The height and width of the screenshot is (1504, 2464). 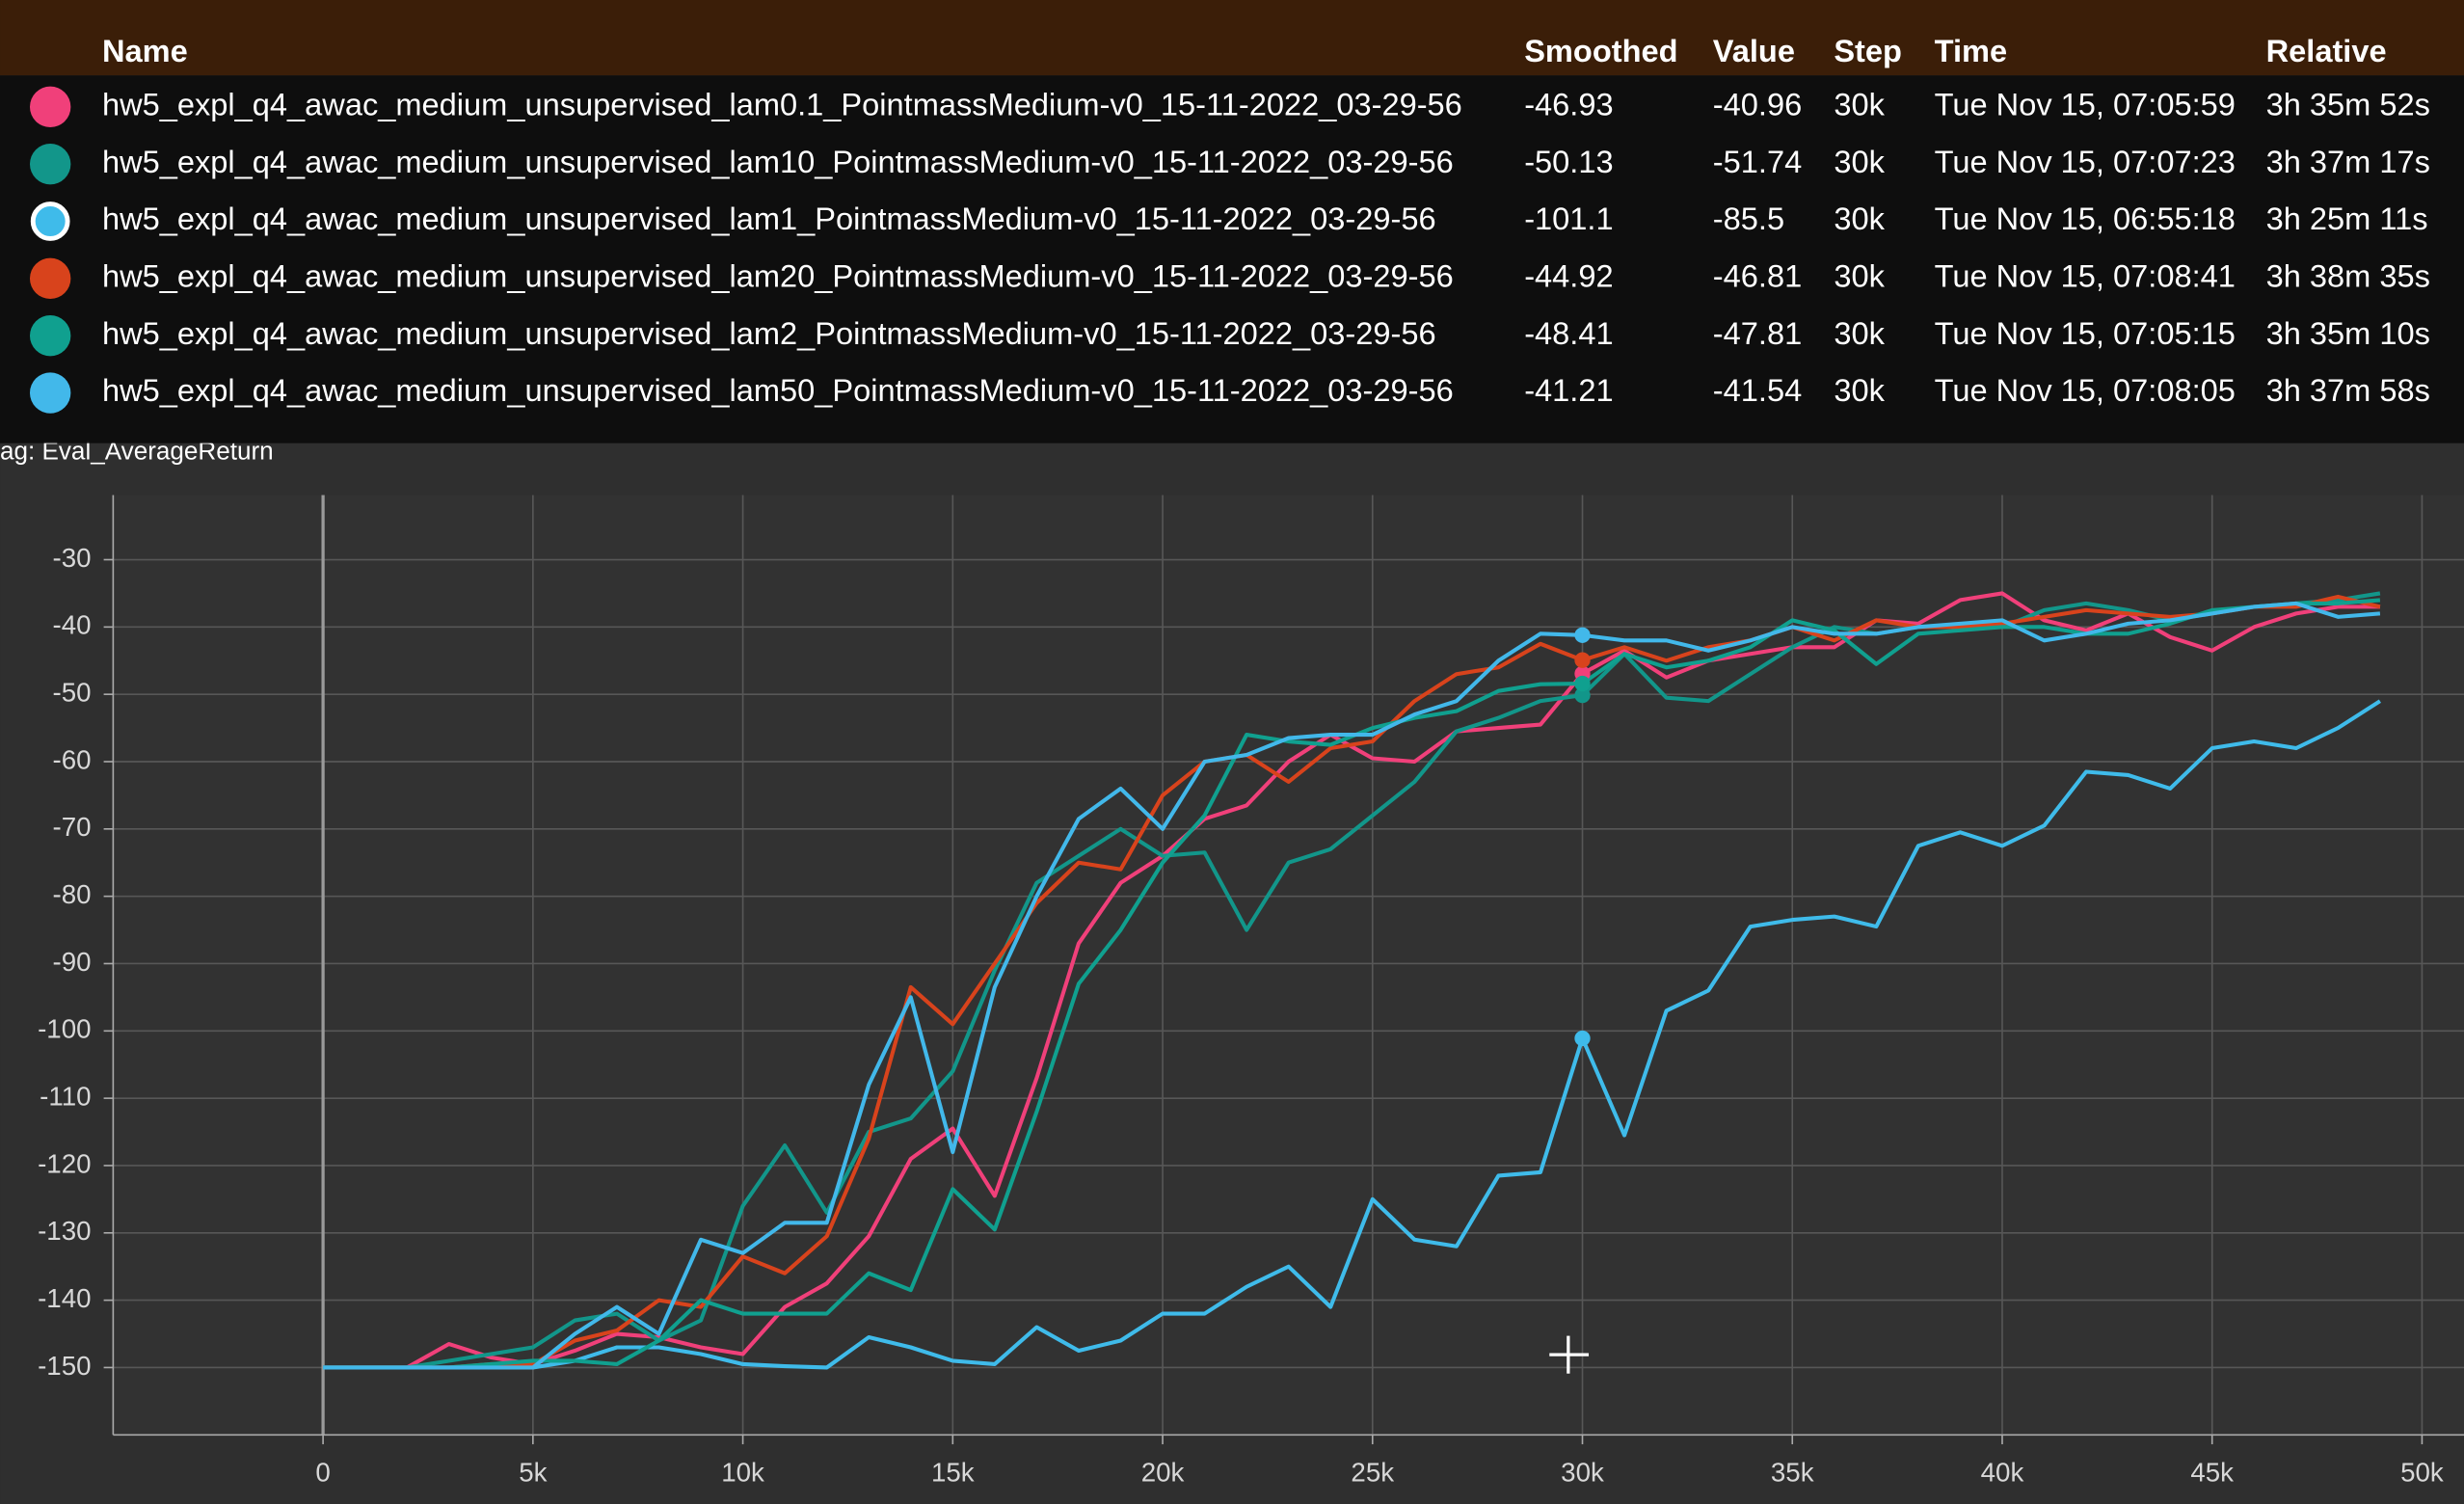 I want to click on y-tick-label: -90, so click(x=73, y=962).